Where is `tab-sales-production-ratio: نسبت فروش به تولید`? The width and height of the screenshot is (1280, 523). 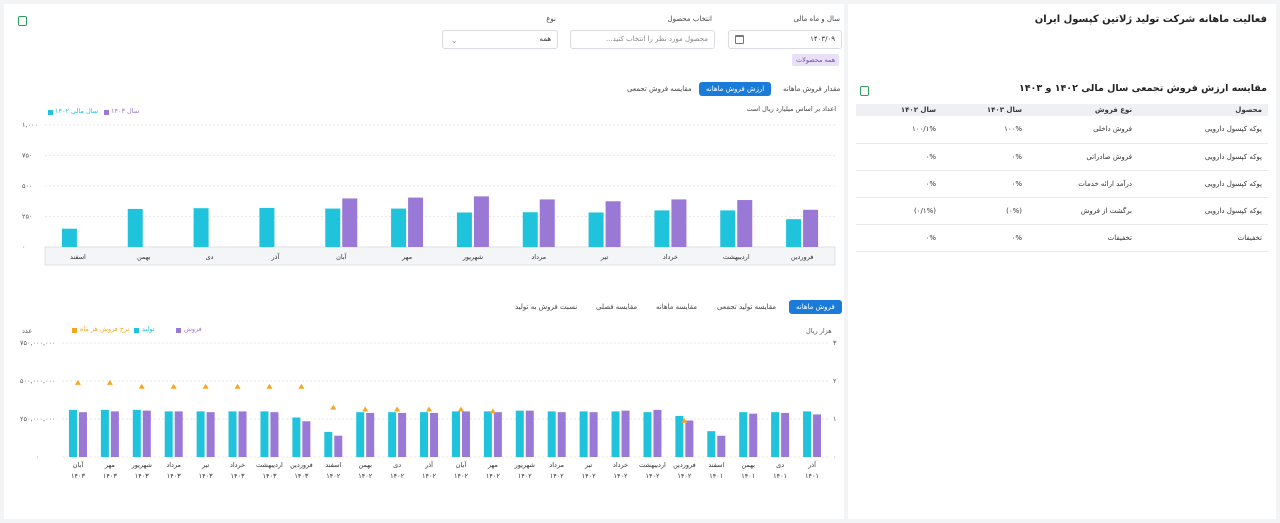
tab-sales-production-ratio: نسبت فروش به تولید is located at coordinates (546, 307).